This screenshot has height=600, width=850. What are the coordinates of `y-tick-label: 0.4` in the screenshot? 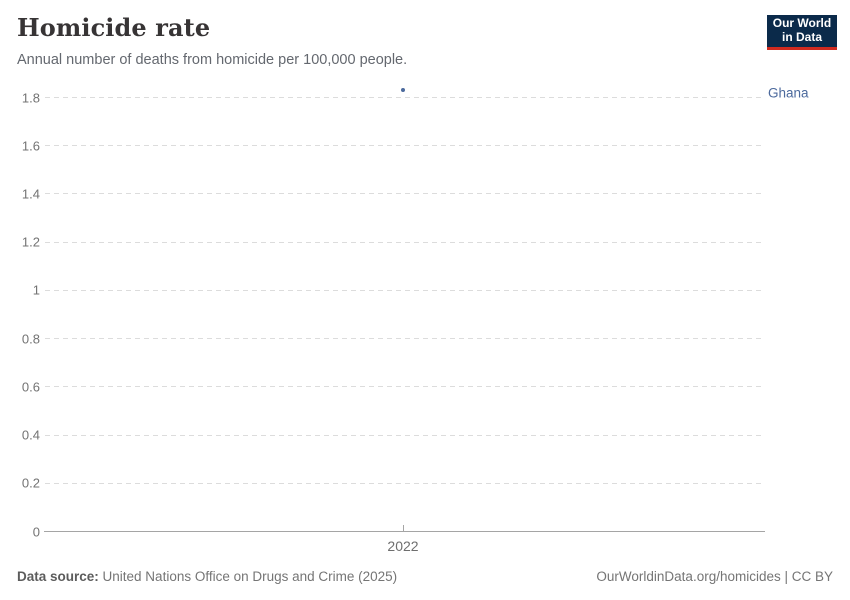 It's located at (30, 435).